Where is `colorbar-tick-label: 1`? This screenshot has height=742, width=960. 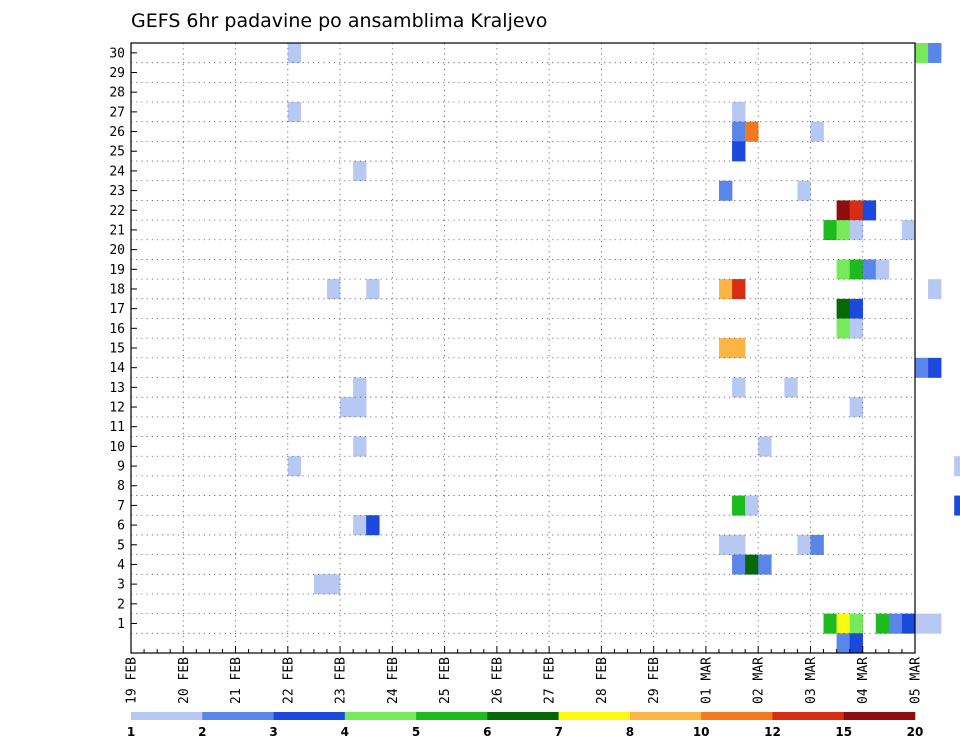
colorbar-tick-label: 1 is located at coordinates (131, 732).